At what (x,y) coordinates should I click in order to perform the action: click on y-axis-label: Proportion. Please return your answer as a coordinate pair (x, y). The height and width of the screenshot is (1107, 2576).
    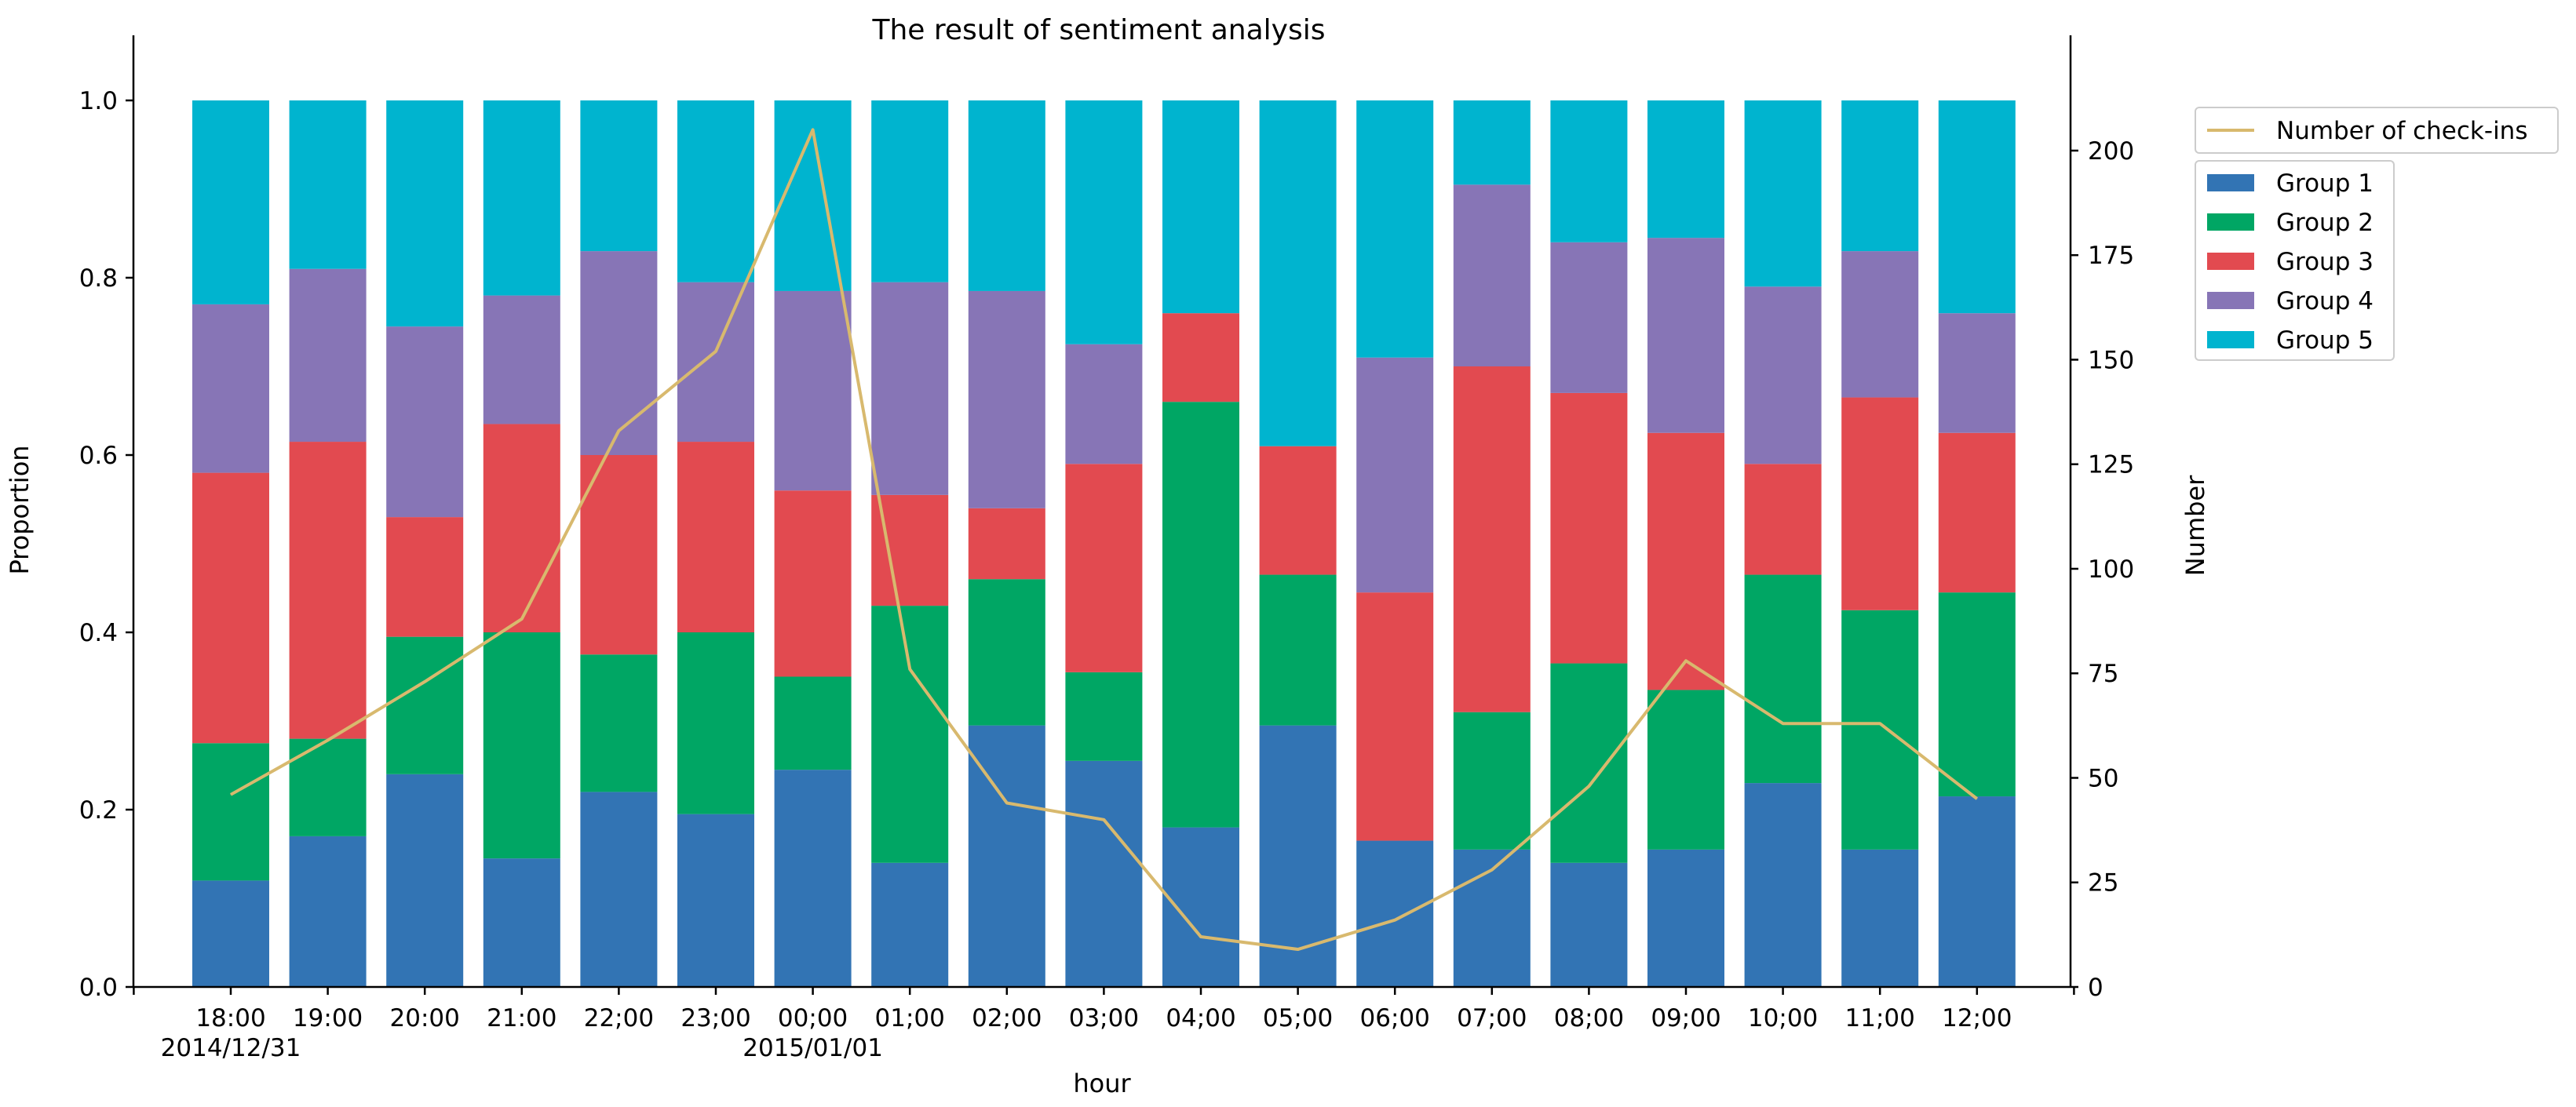
    Looking at the image, I should click on (20, 510).